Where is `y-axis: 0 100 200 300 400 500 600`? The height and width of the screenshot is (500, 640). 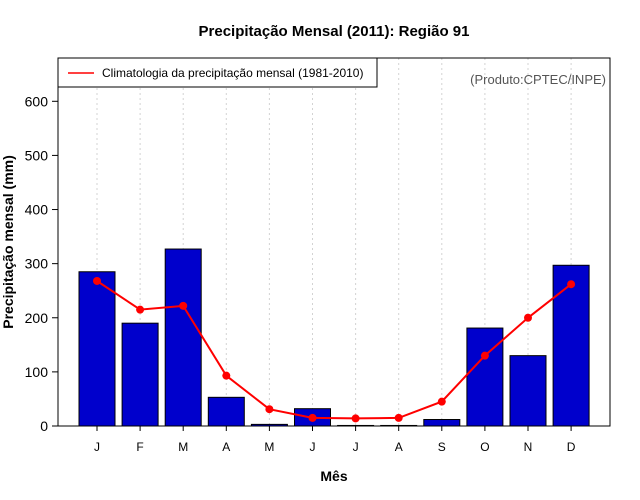 y-axis: 0 100 200 300 400 500 600 is located at coordinates (41, 263).